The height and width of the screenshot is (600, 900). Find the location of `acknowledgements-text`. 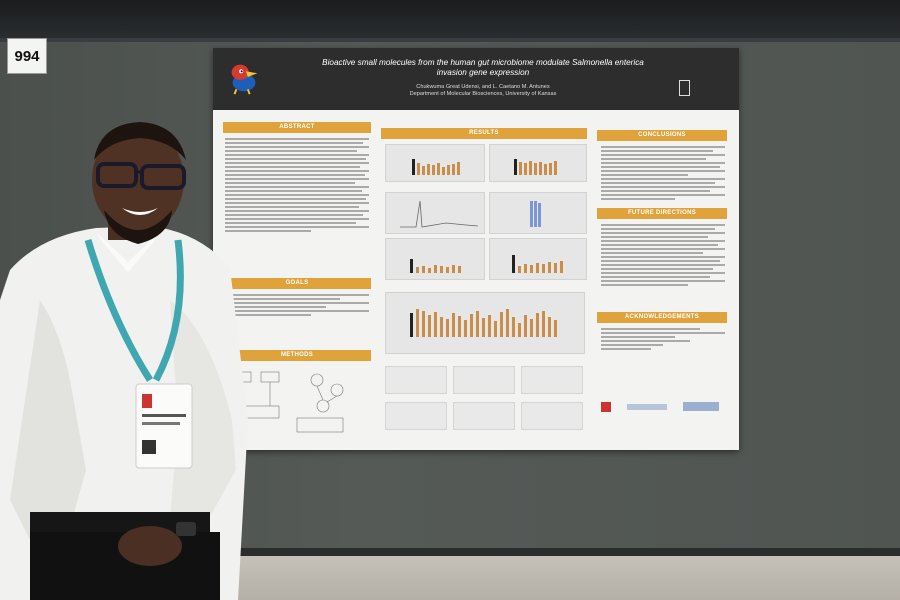

acknowledgements-text is located at coordinates (663, 340).